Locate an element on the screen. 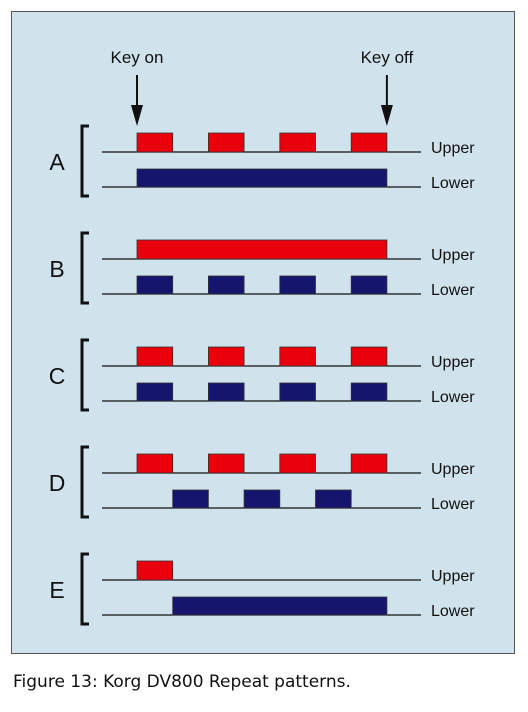 Image resolution: width=528 pixels, height=712 pixels. key-off-label: Key off is located at coordinates (387, 57).